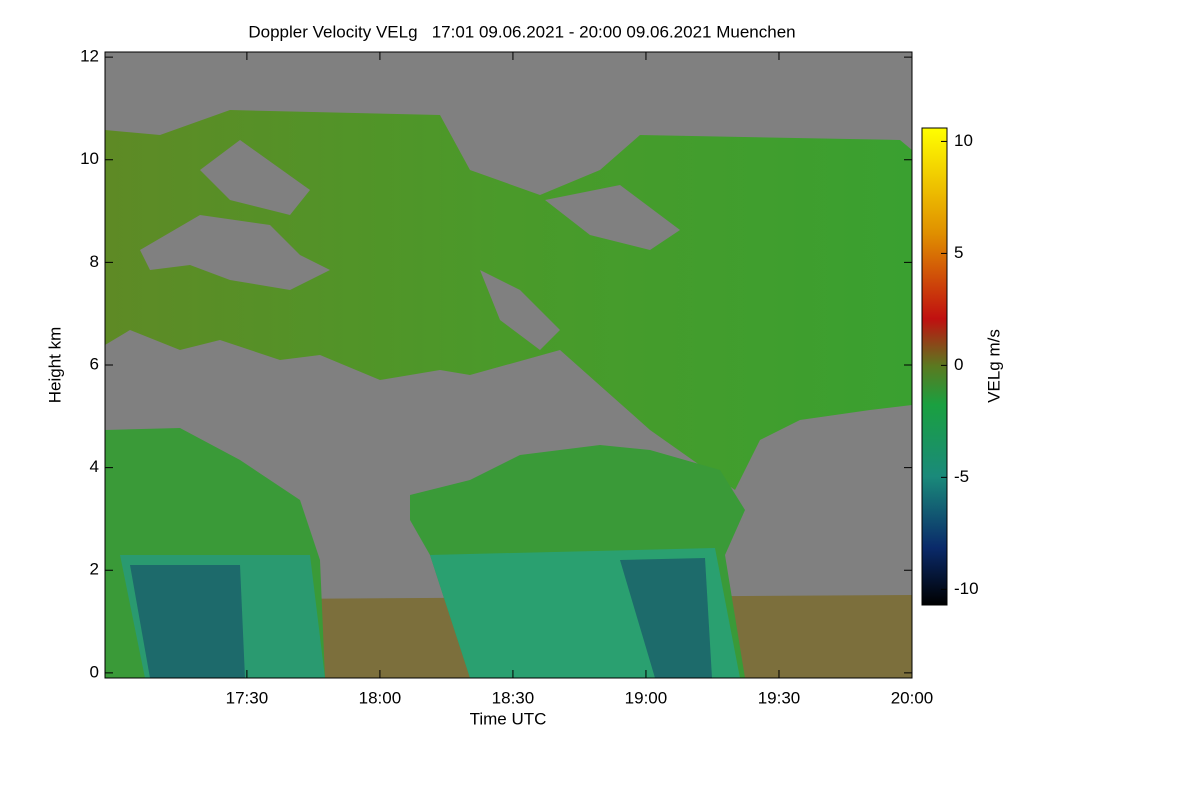 This screenshot has height=800, width=1200. I want to click on y-tick-label: 8, so click(94, 261).